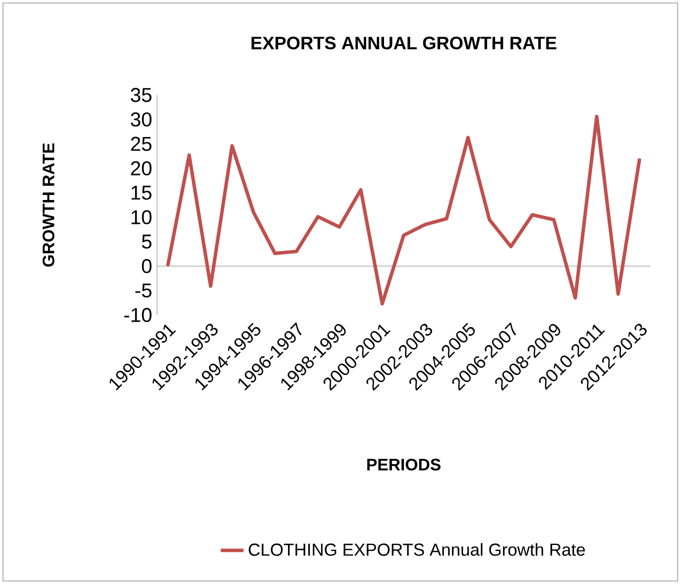 Image resolution: width=681 pixels, height=584 pixels. I want to click on y-tick-label: 20, so click(141, 168).